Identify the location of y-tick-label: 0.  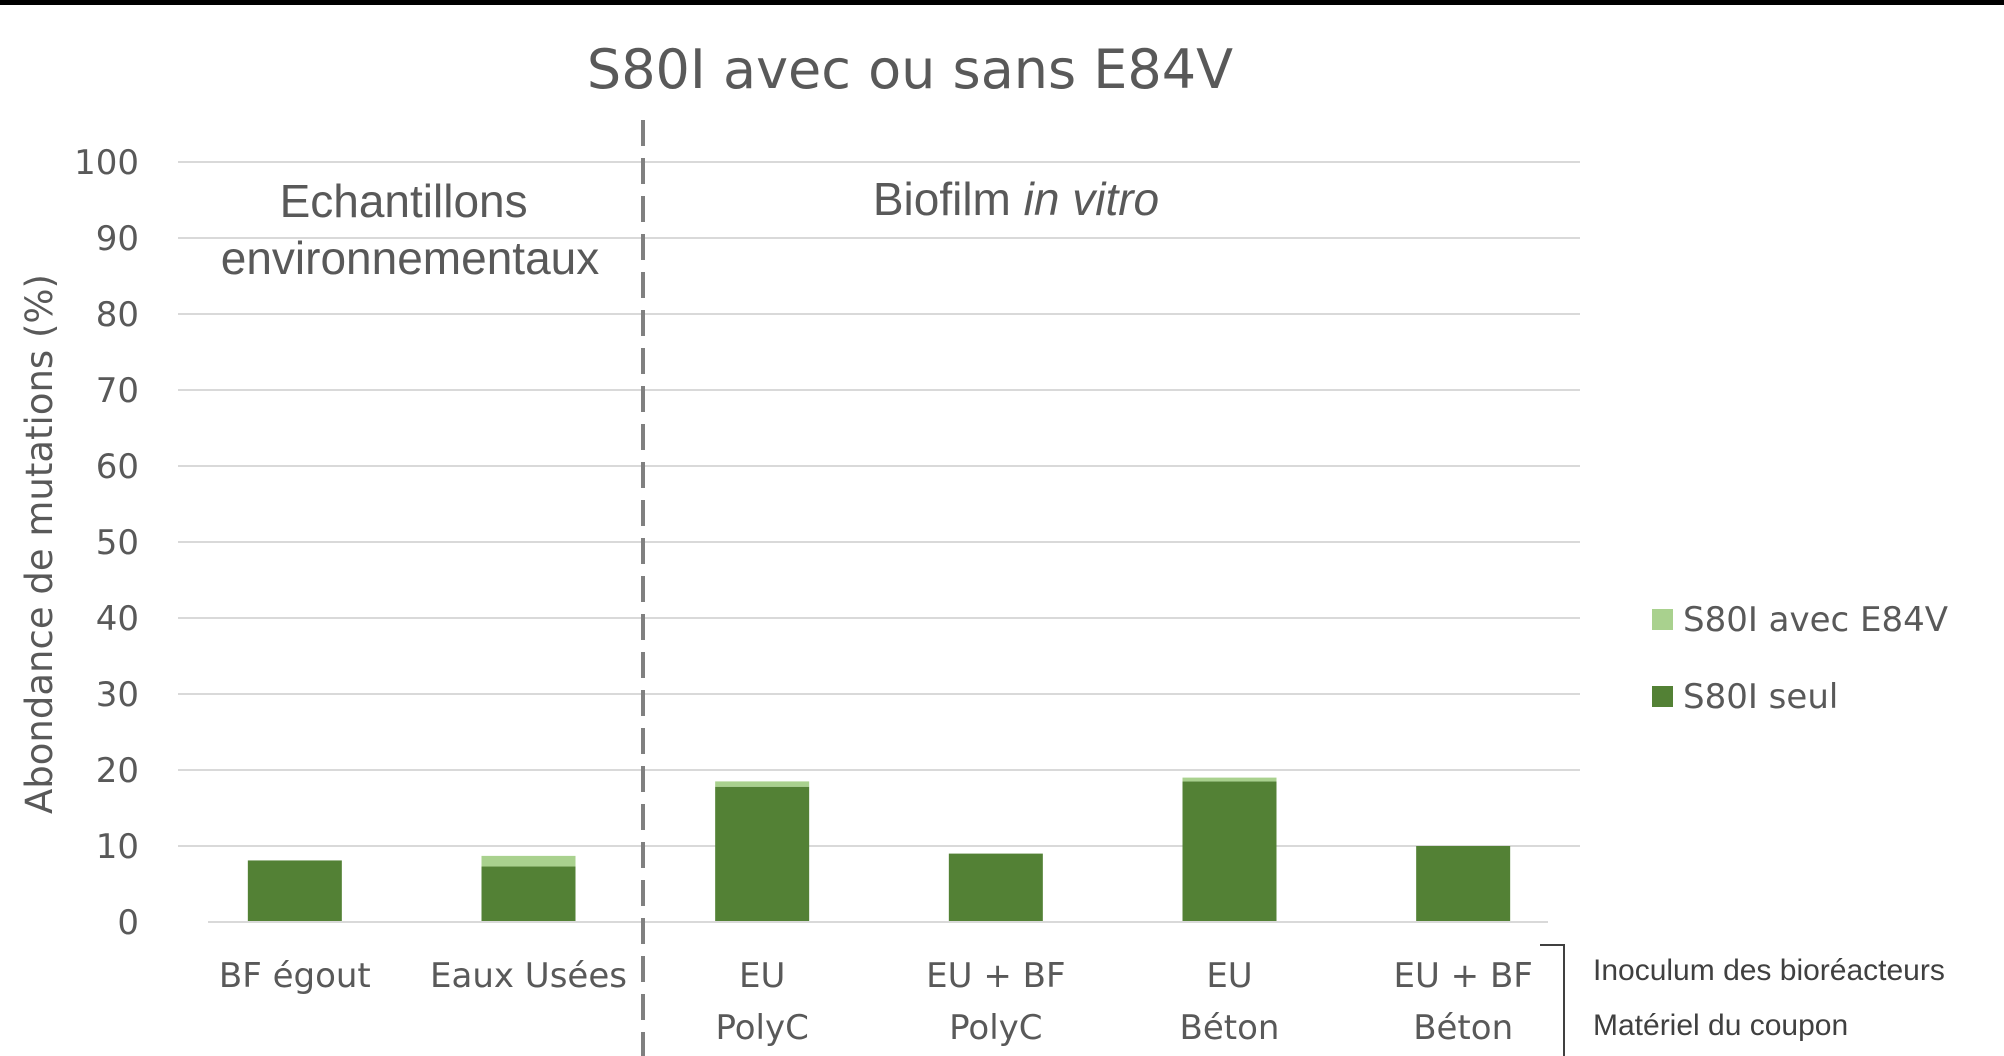
(128, 923).